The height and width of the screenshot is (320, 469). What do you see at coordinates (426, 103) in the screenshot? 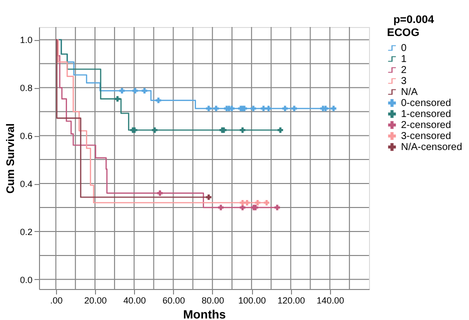
I see `legend-label: 0-censored` at bounding box center [426, 103].